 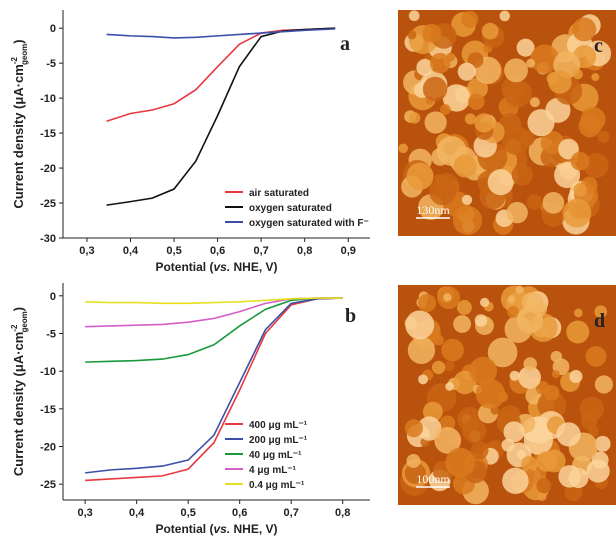 I want to click on legend-label: air saturated, so click(x=279, y=193).